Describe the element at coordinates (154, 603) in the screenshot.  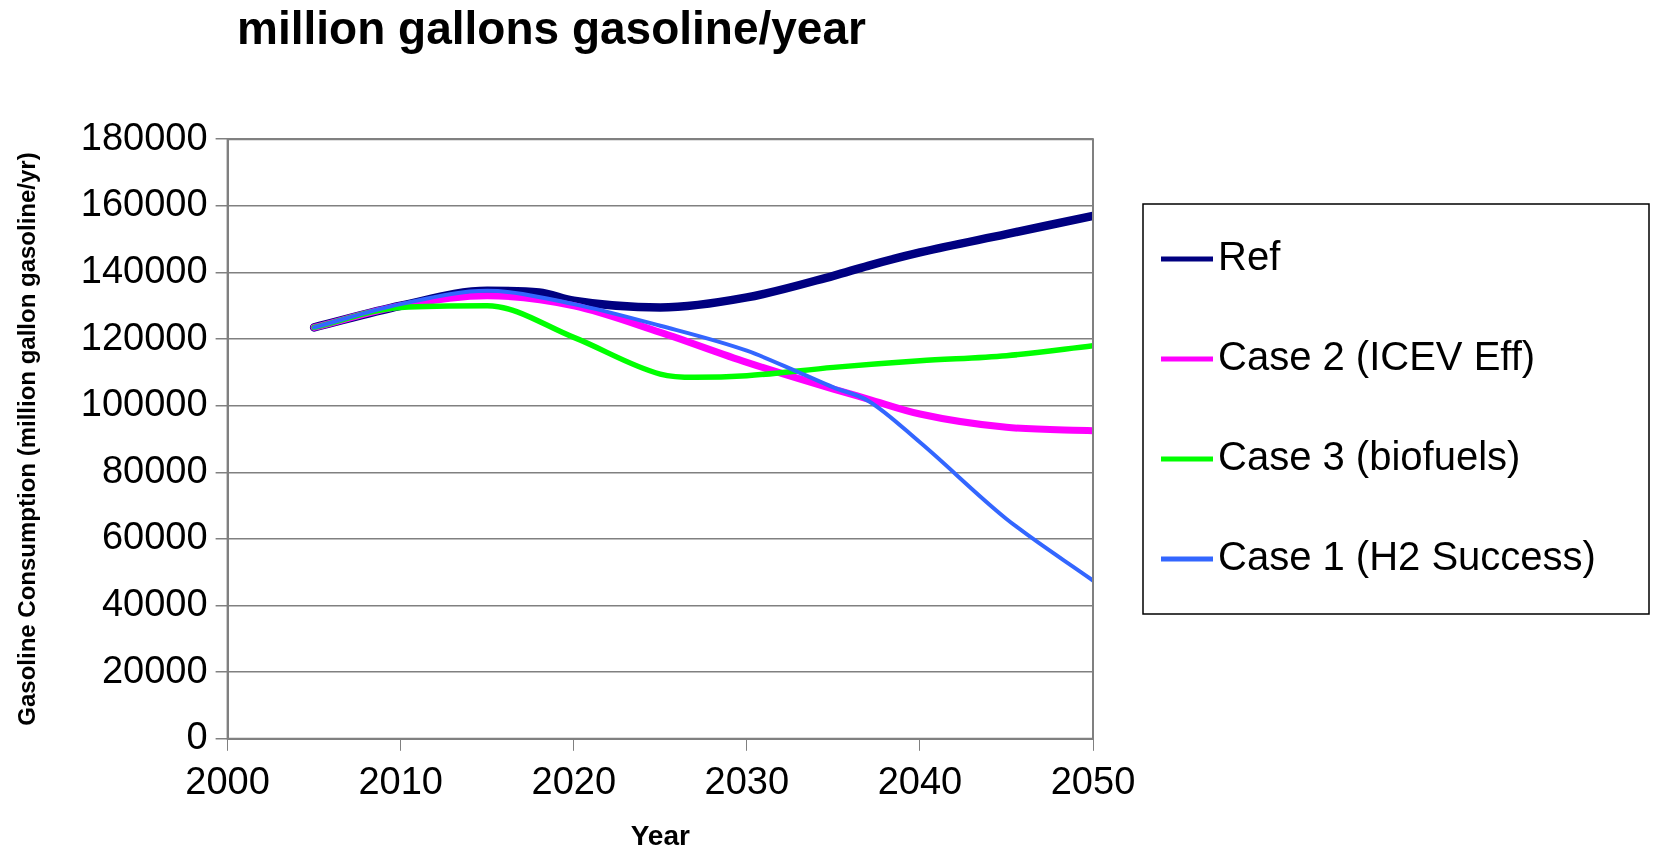
I see `y-tick-label: 40000` at that location.